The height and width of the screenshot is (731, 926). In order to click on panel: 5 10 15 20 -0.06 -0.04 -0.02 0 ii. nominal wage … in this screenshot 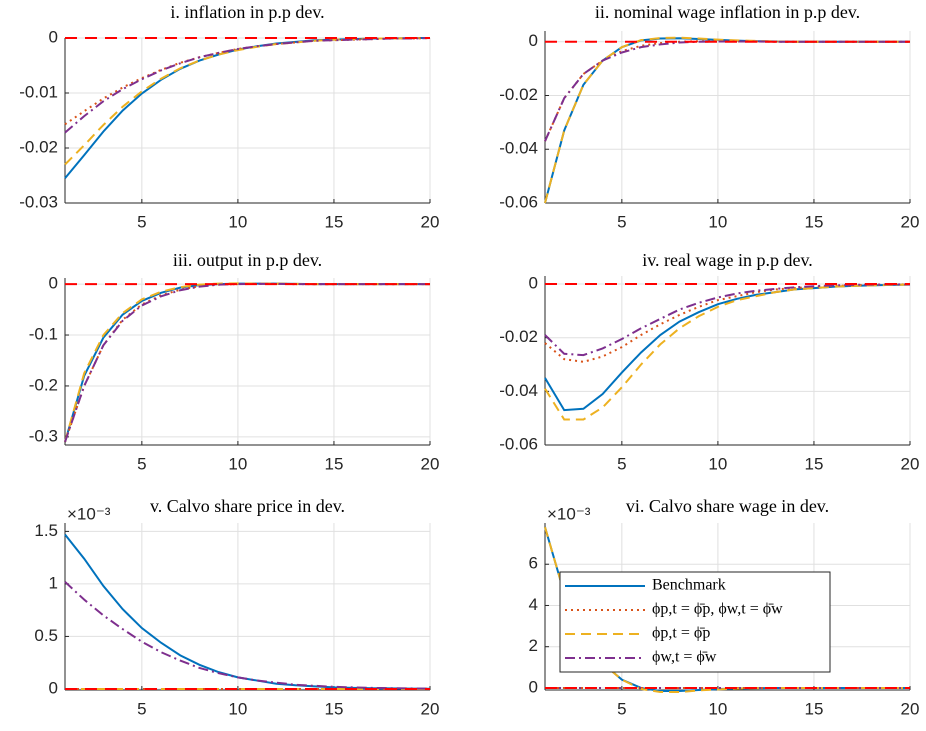, I will do `click(709, 116)`.